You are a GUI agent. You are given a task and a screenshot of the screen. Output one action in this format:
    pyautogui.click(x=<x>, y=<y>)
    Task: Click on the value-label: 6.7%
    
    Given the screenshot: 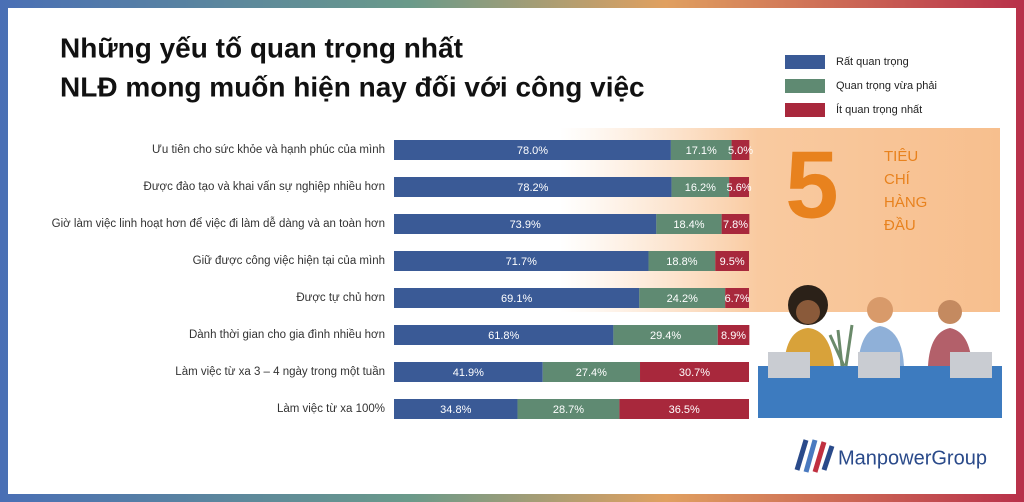 What is the action you would take?
    pyautogui.click(x=737, y=299)
    